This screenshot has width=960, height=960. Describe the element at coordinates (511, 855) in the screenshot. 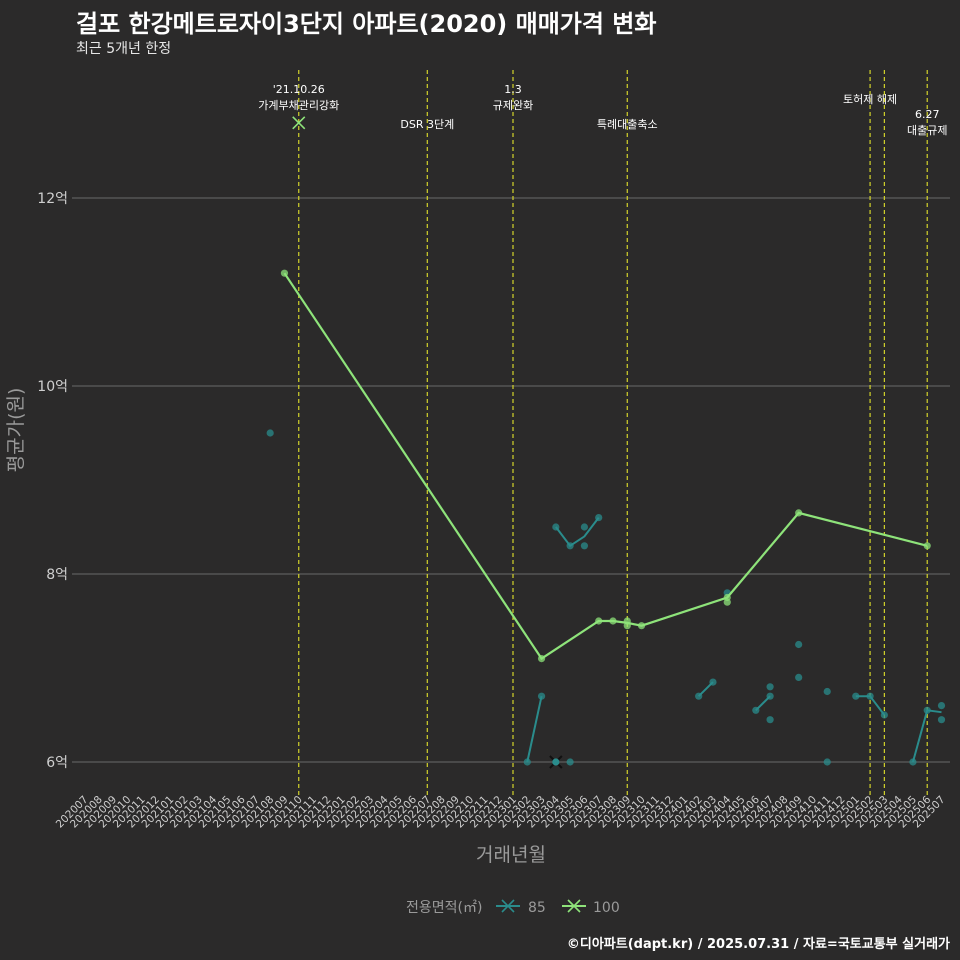

I see `x-axis-title: 거래년월` at that location.